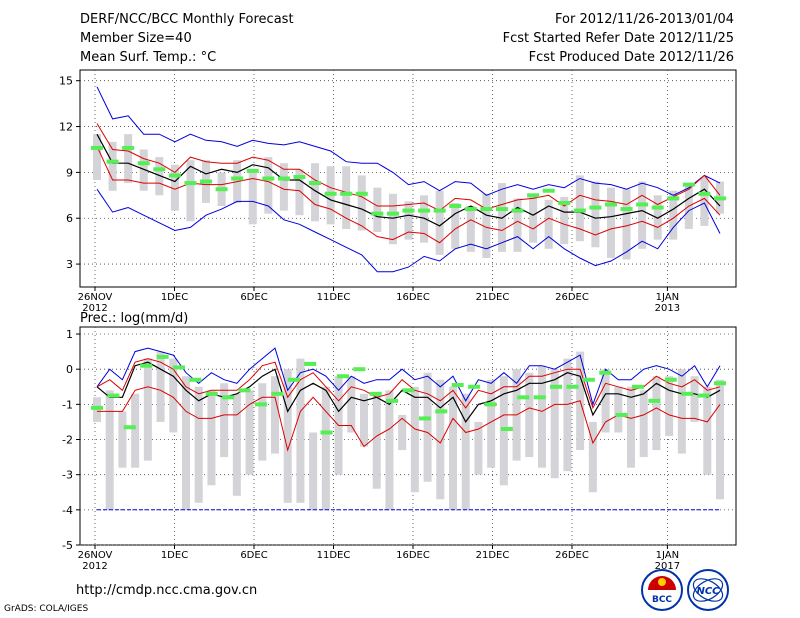 This screenshot has height=618, width=800. What do you see at coordinates (174, 297) in the screenshot?
I see `temp-x-tick-label: 1DEC` at bounding box center [174, 297].